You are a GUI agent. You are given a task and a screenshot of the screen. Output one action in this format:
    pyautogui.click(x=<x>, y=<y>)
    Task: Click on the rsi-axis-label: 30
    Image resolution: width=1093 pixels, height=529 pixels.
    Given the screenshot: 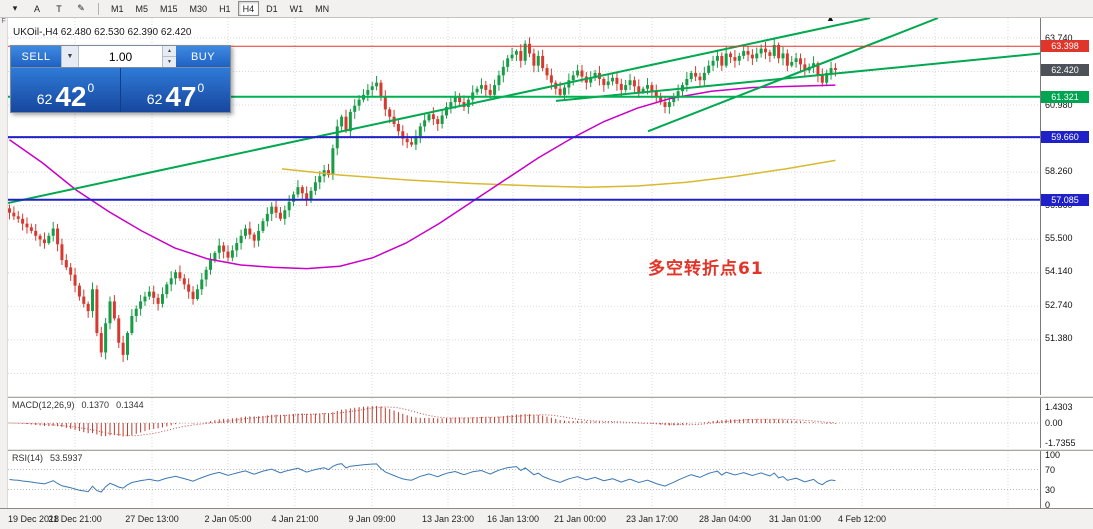 What is the action you would take?
    pyautogui.click(x=1050, y=489)
    